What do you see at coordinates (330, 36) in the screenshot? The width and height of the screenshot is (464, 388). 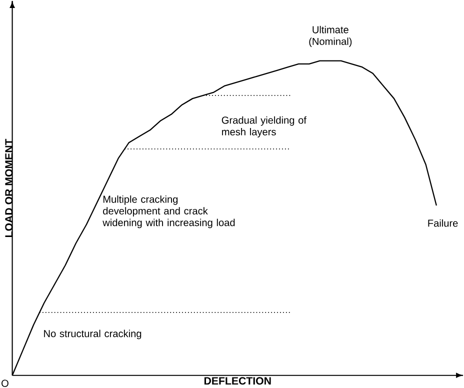 I see `text: Ultimate (Nominal)` at bounding box center [330, 36].